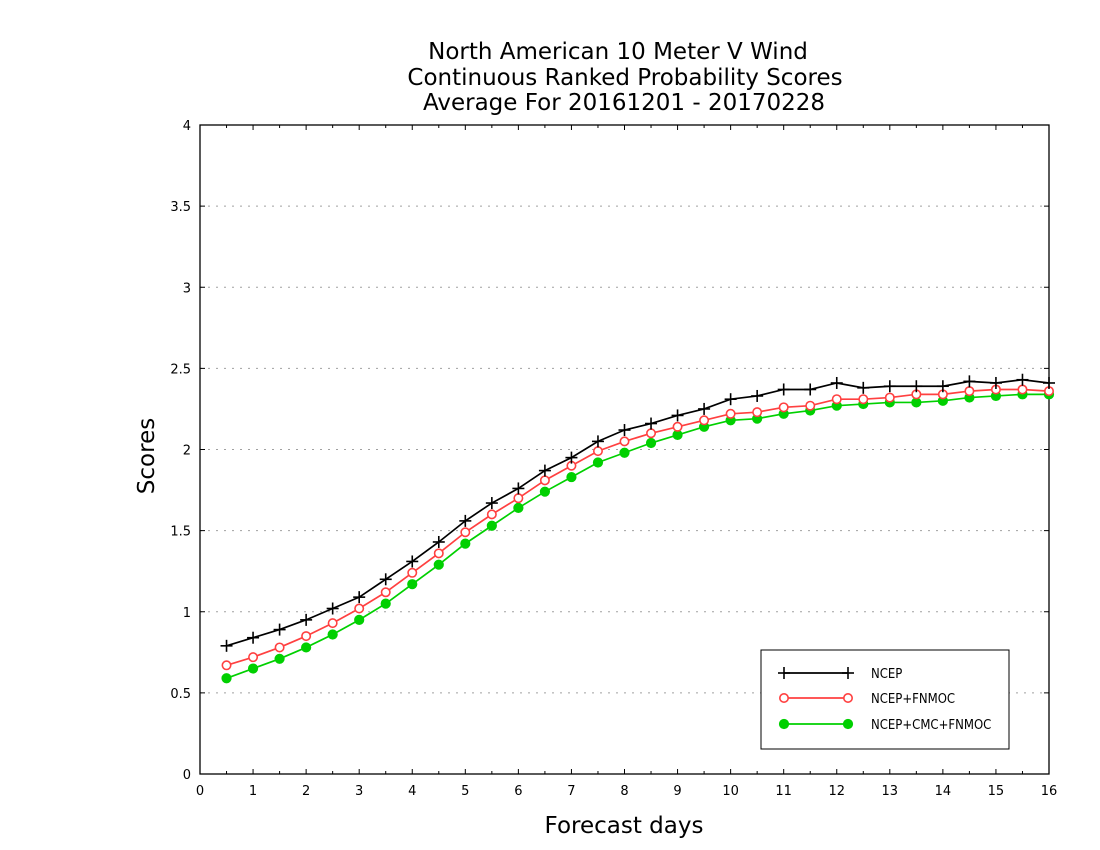 This screenshot has height=850, width=1100. I want to click on chart-title-line-1: North American 10 Meter V Wind, so click(618, 52).